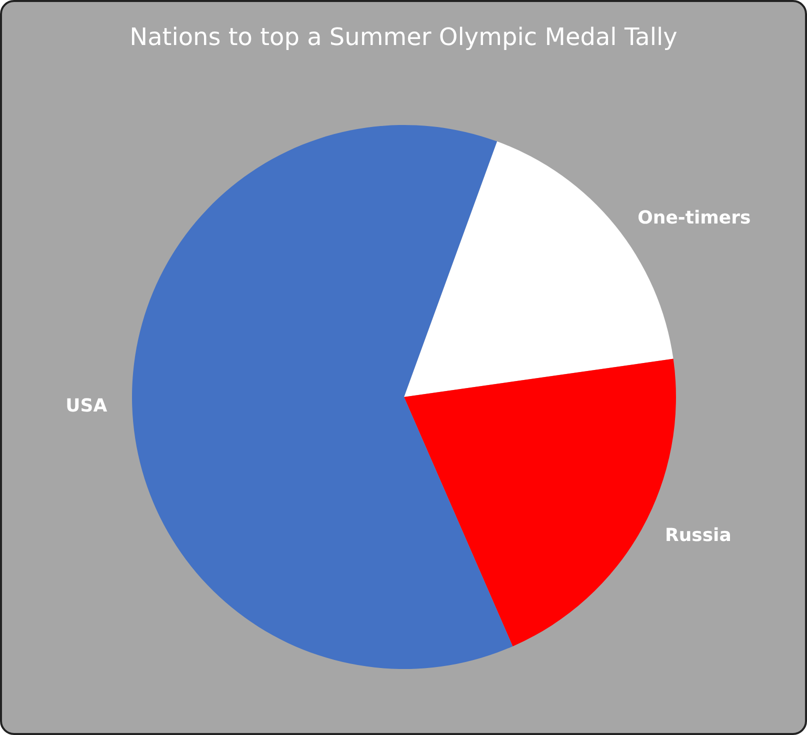  What do you see at coordinates (87, 405) in the screenshot?
I see `slice-label: USA` at bounding box center [87, 405].